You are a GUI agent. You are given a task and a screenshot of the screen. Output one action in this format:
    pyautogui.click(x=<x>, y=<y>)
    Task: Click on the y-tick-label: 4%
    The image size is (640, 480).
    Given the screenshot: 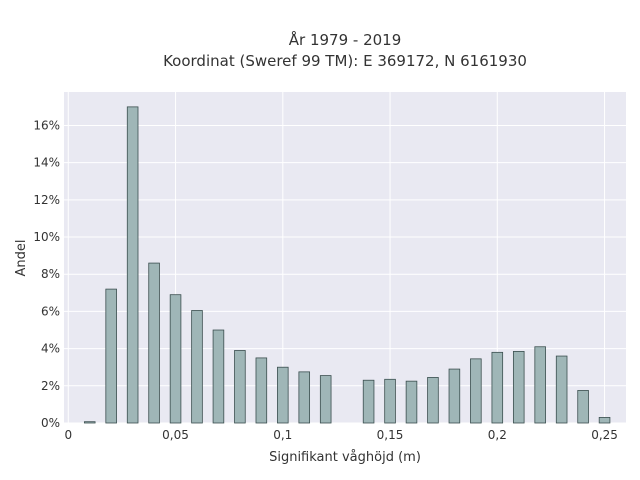 What is the action you would take?
    pyautogui.click(x=50, y=349)
    